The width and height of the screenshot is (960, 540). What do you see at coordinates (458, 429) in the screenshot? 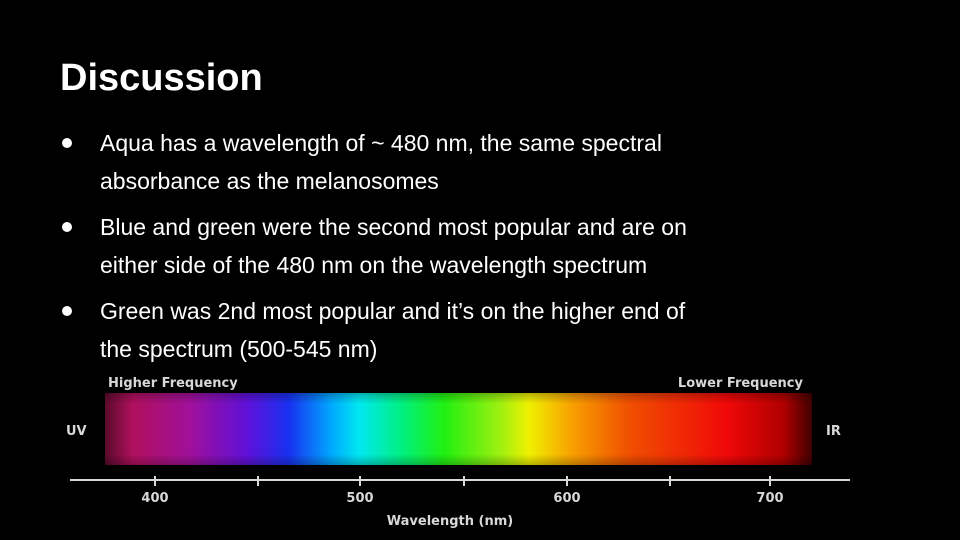
I see `spectrum-shade` at bounding box center [458, 429].